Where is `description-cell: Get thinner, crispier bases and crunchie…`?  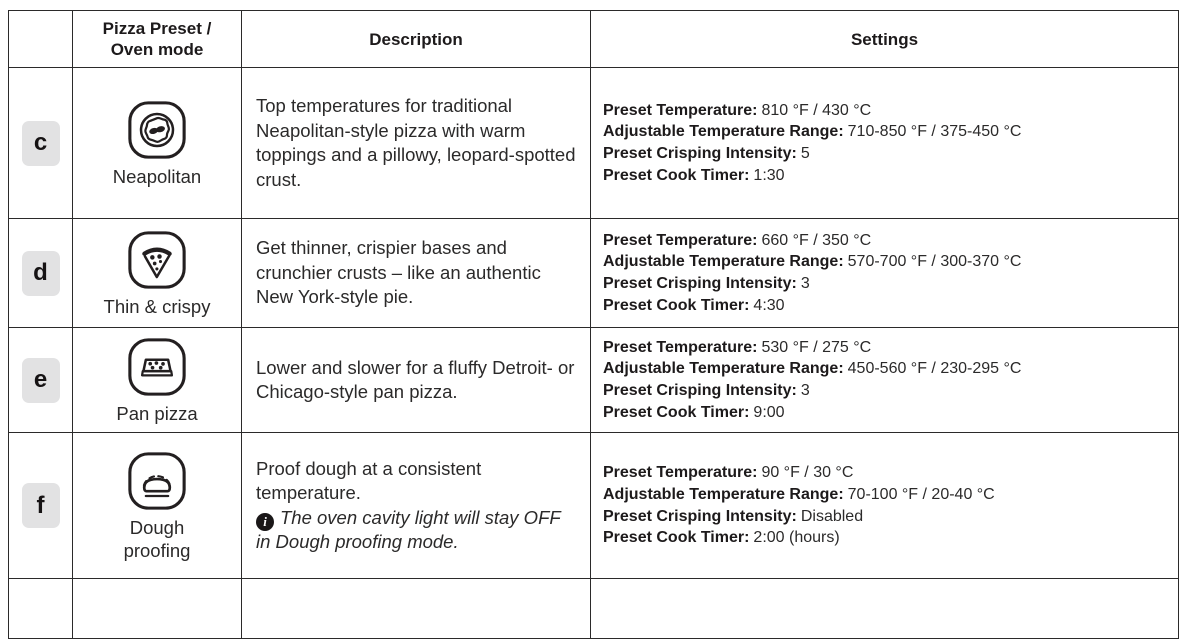 description-cell: Get thinner, crispier bases and crunchie… is located at coordinates (416, 273).